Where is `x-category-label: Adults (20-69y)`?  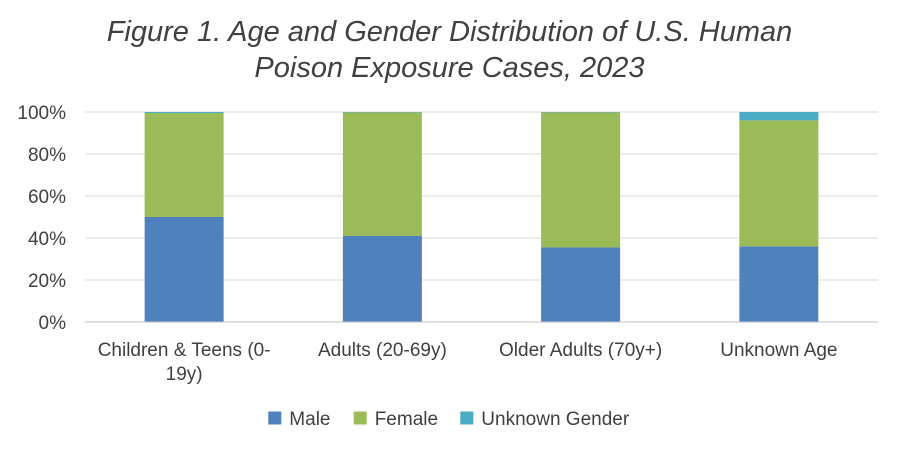 x-category-label: Adults (20-69y) is located at coordinates (382, 350).